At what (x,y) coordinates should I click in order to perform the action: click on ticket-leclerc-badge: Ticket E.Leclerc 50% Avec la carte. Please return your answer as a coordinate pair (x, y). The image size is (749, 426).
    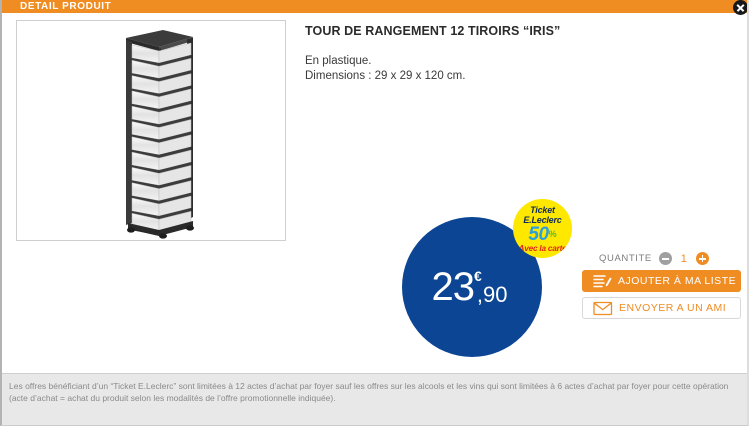
    Looking at the image, I should click on (542, 228).